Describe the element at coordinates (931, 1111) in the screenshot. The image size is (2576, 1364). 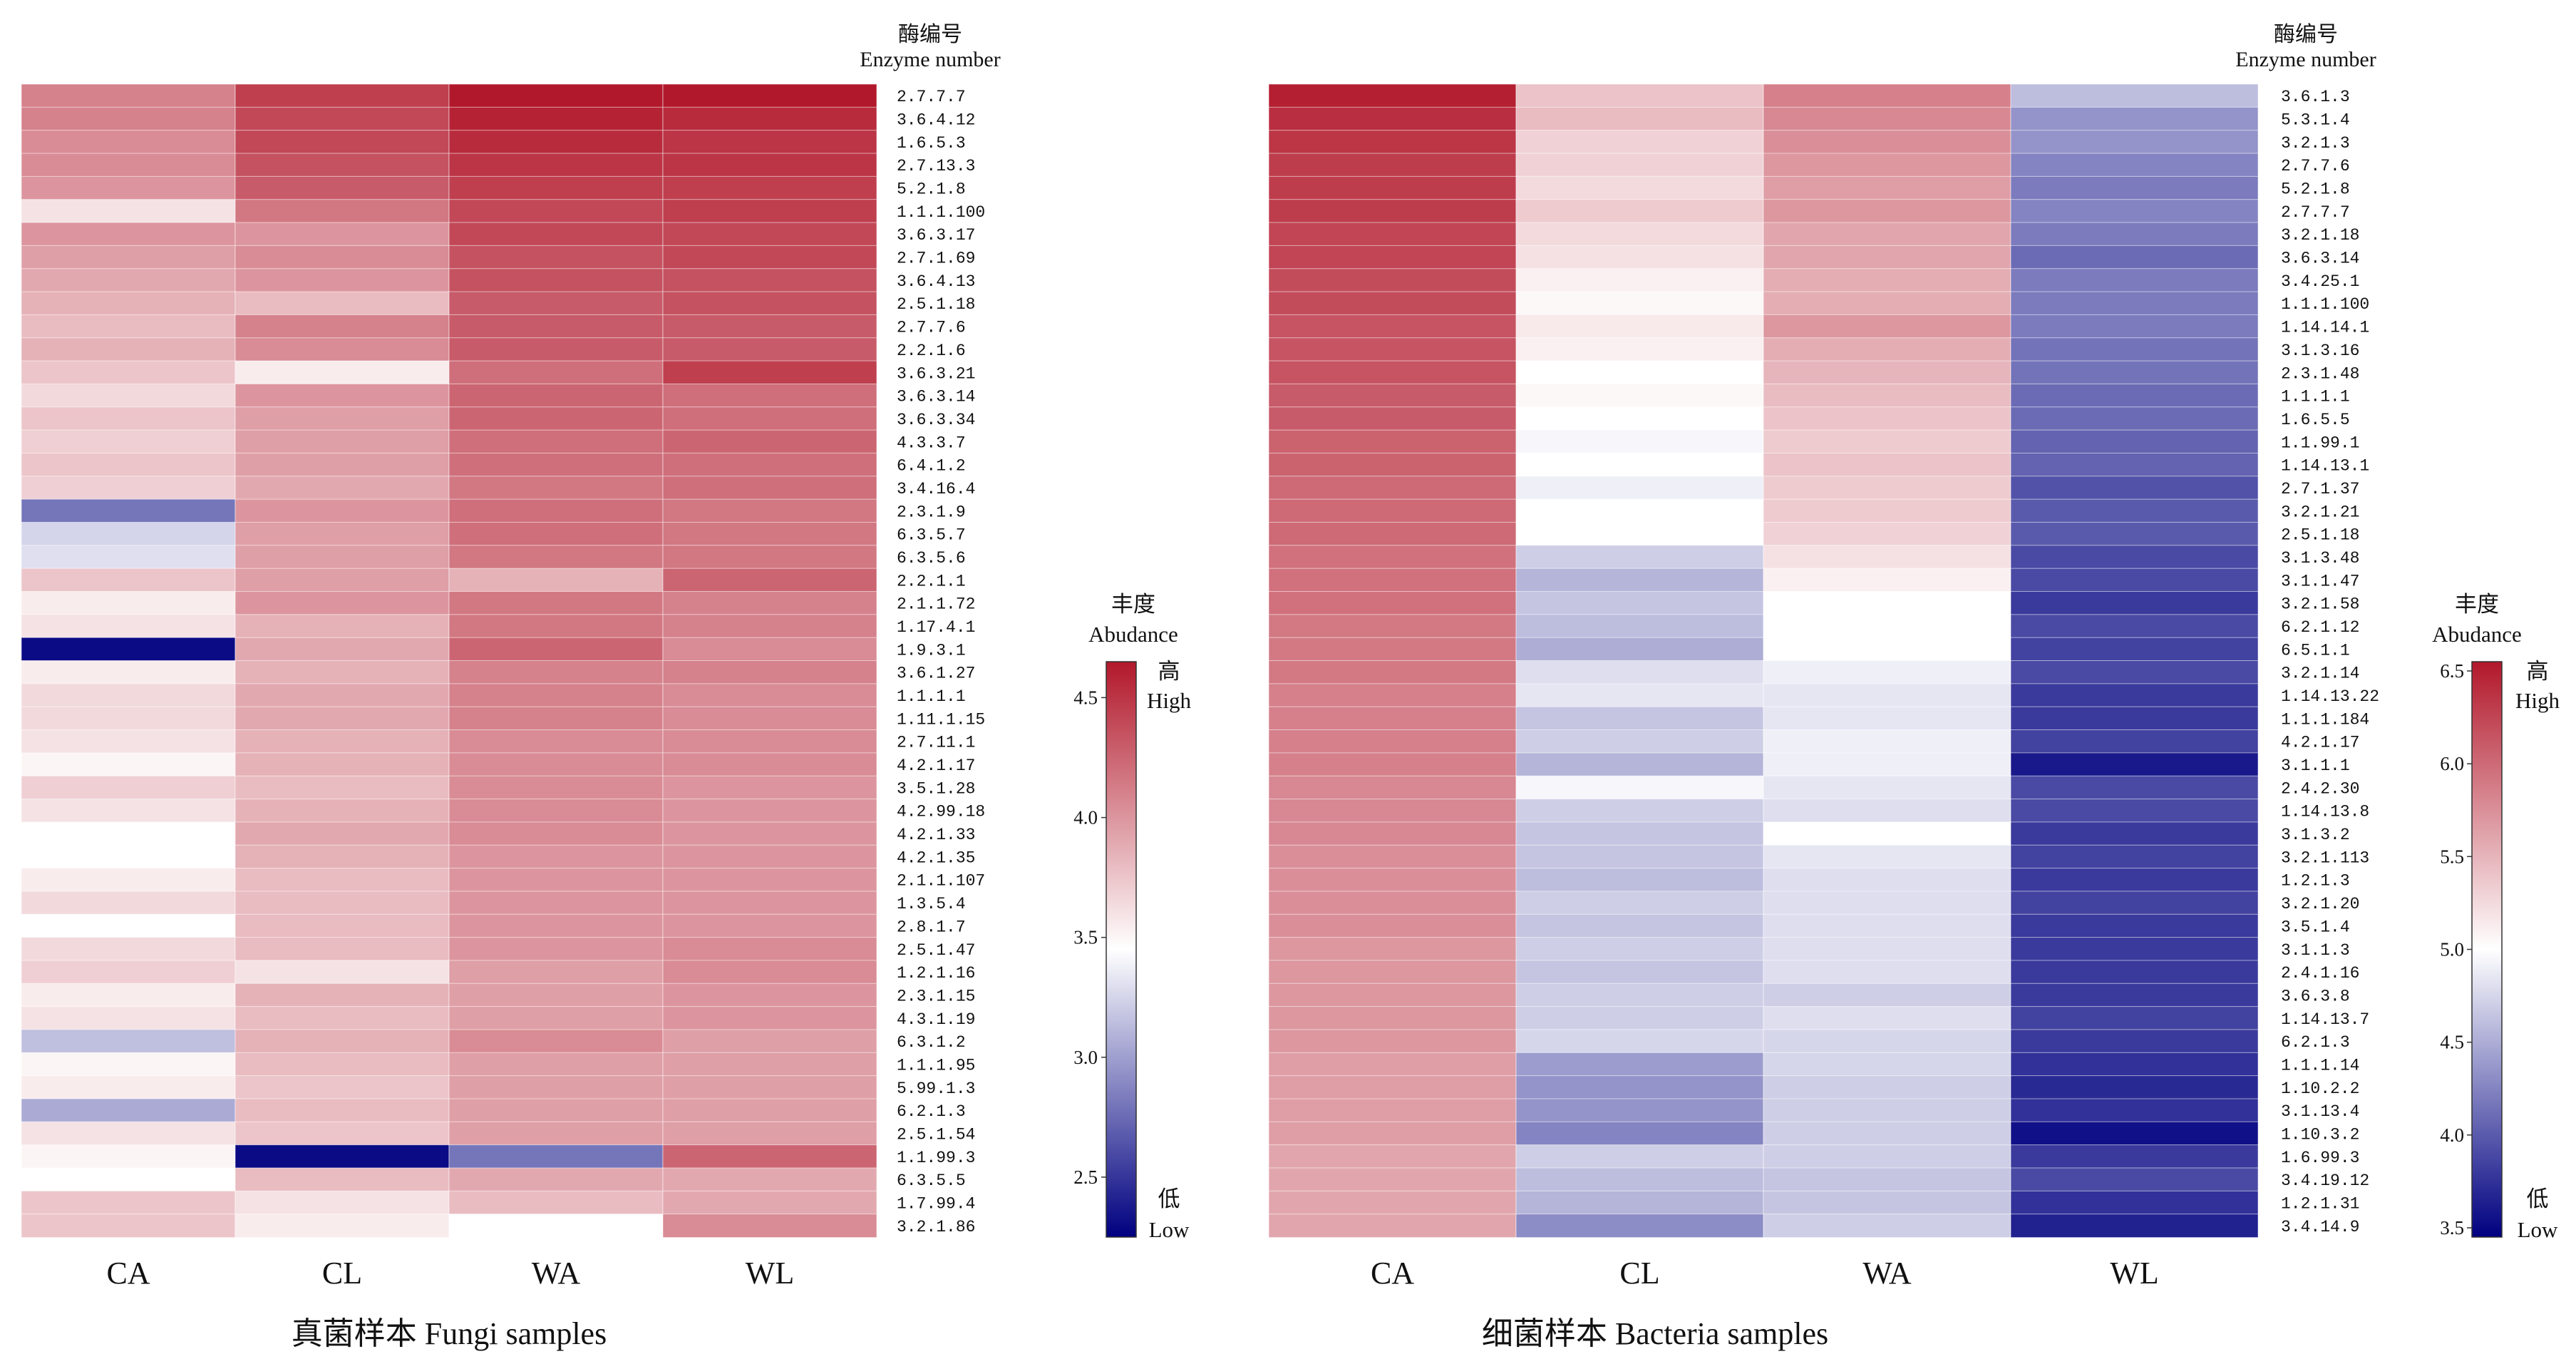
I see `enzyme-number-label: 6.2.1.3` at that location.